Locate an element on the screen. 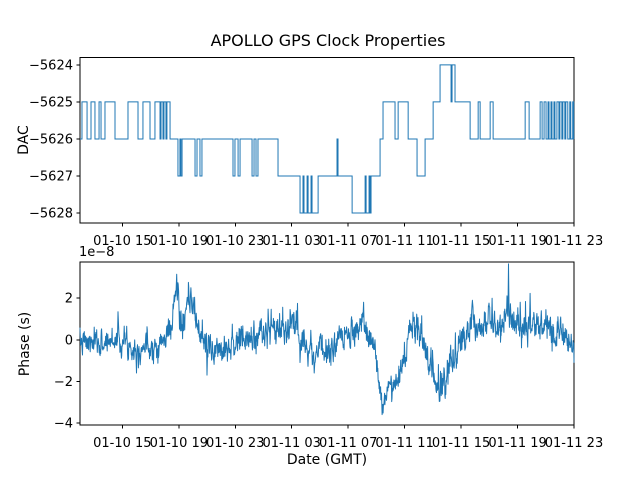  y-tick-label: −5626 is located at coordinates (51, 139).